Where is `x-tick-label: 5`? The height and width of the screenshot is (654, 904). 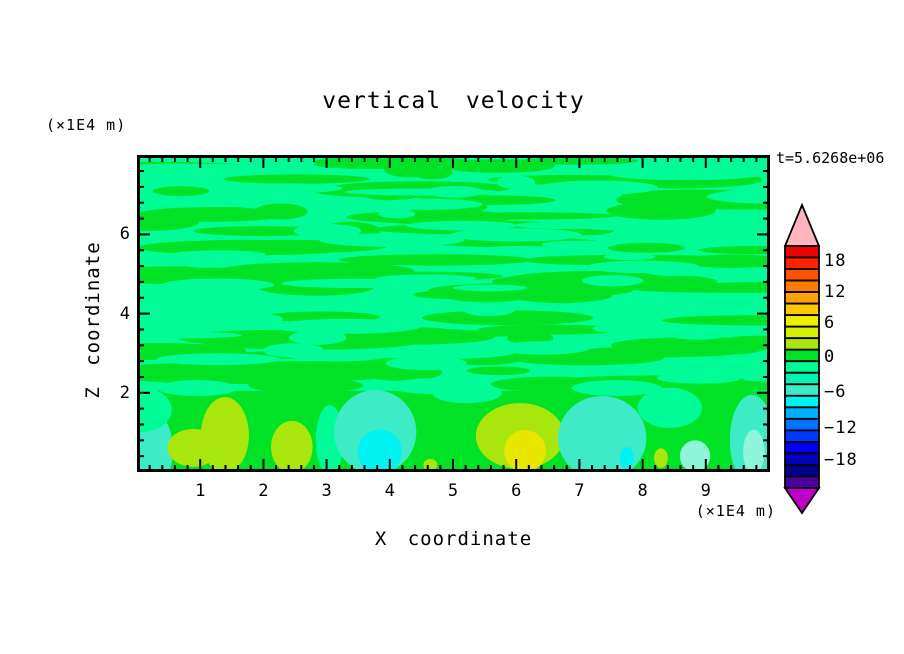 x-tick-label: 5 is located at coordinates (453, 491).